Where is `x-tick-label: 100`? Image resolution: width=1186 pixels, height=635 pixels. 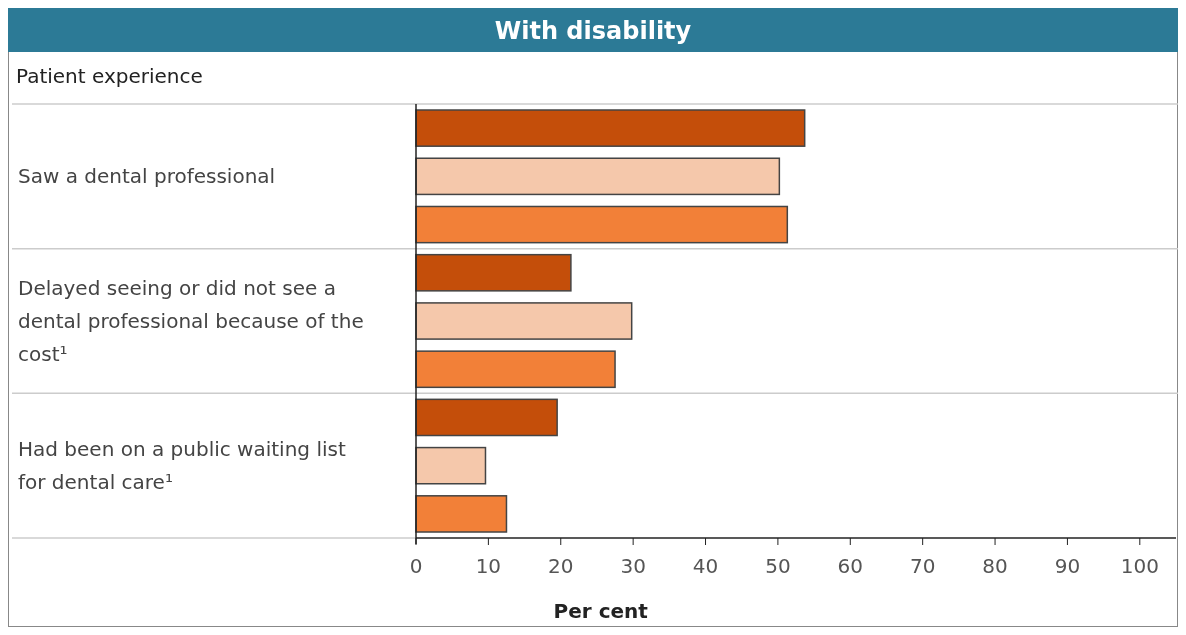 x-tick-label: 100 is located at coordinates (1139, 566).